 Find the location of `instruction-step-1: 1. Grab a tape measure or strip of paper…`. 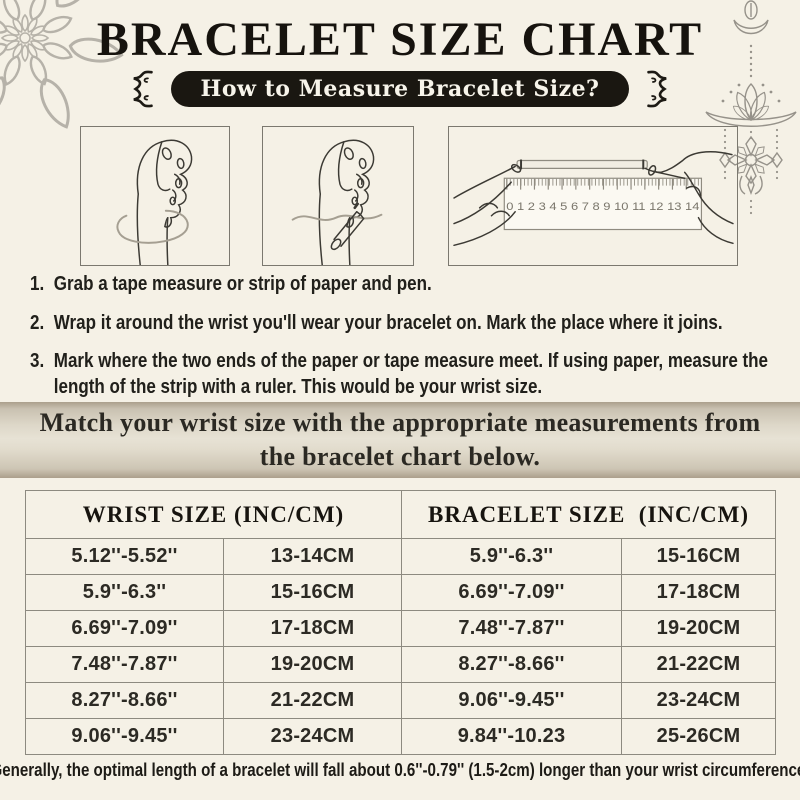

instruction-step-1: 1. Grab a tape measure or strip of paper… is located at coordinates (404, 285).